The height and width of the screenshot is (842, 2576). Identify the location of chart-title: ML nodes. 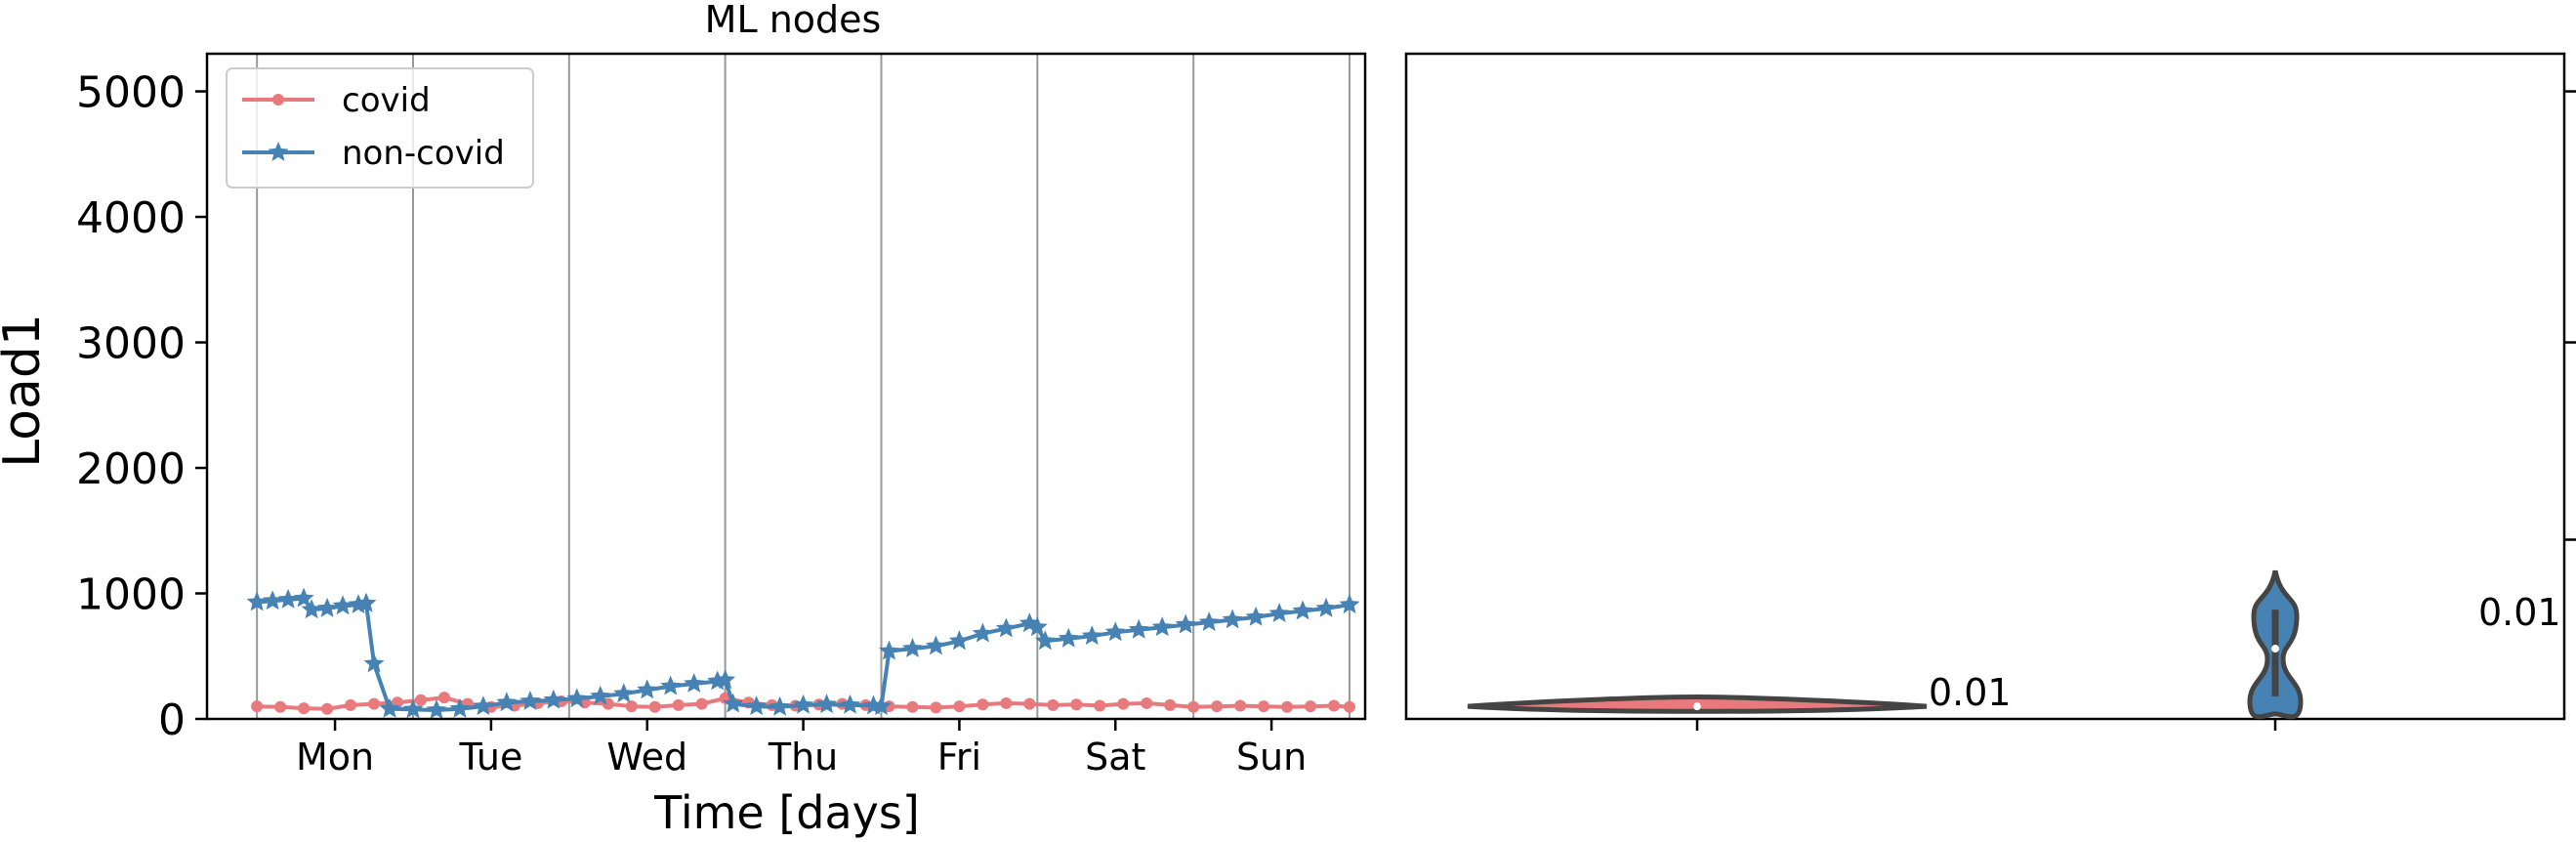
(793, 20).